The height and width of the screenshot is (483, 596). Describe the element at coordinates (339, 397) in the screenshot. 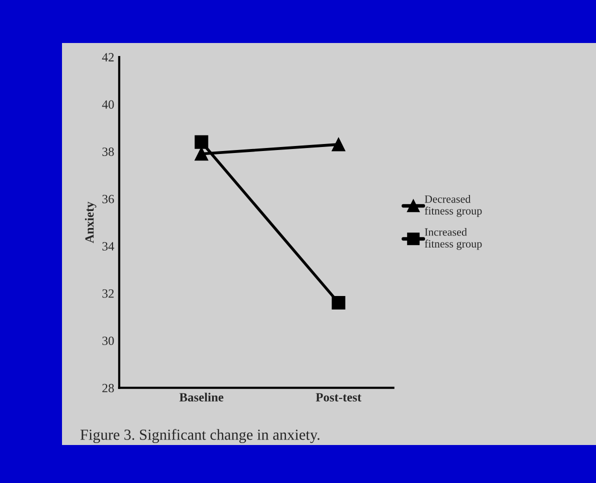

I see `x-tick-label: Post-test` at that location.